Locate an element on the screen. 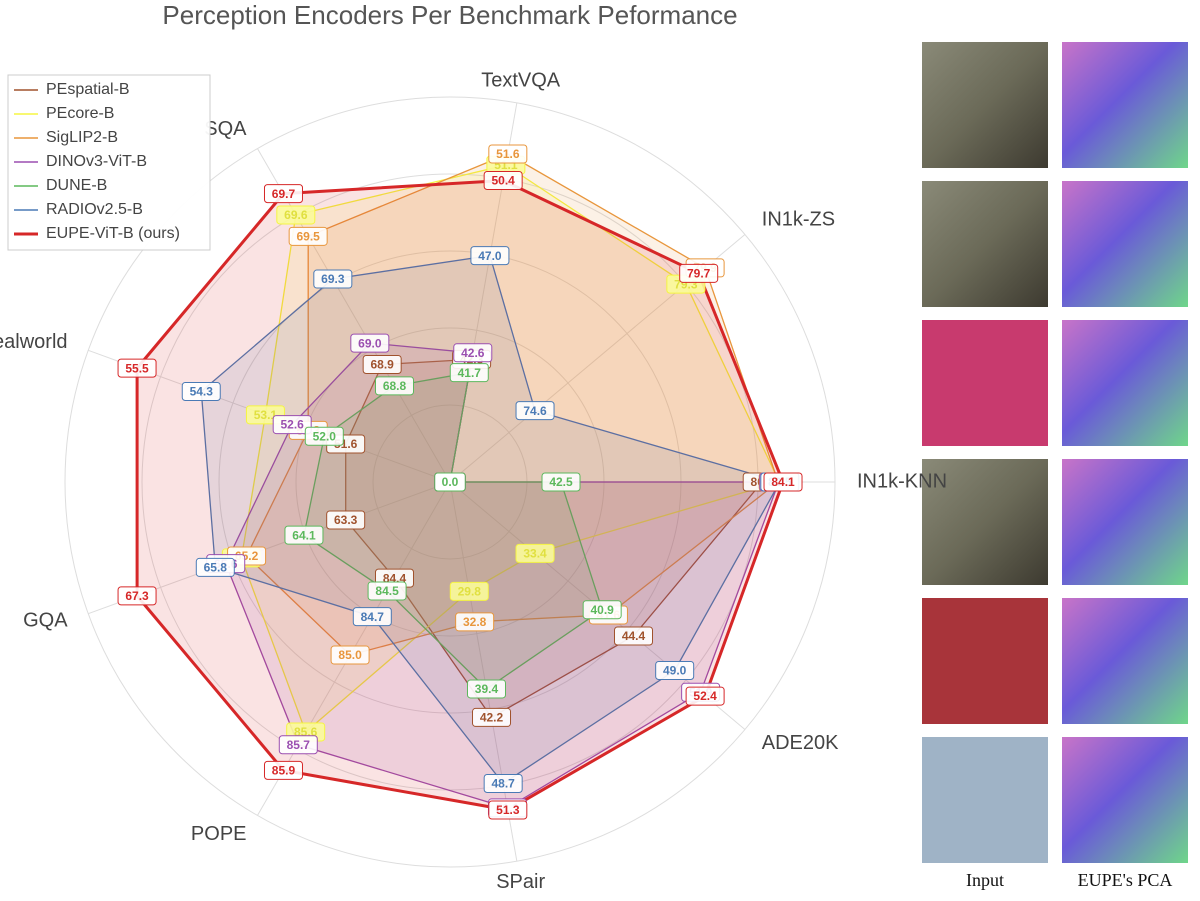  value-label-text: 53.1 is located at coordinates (266, 415).